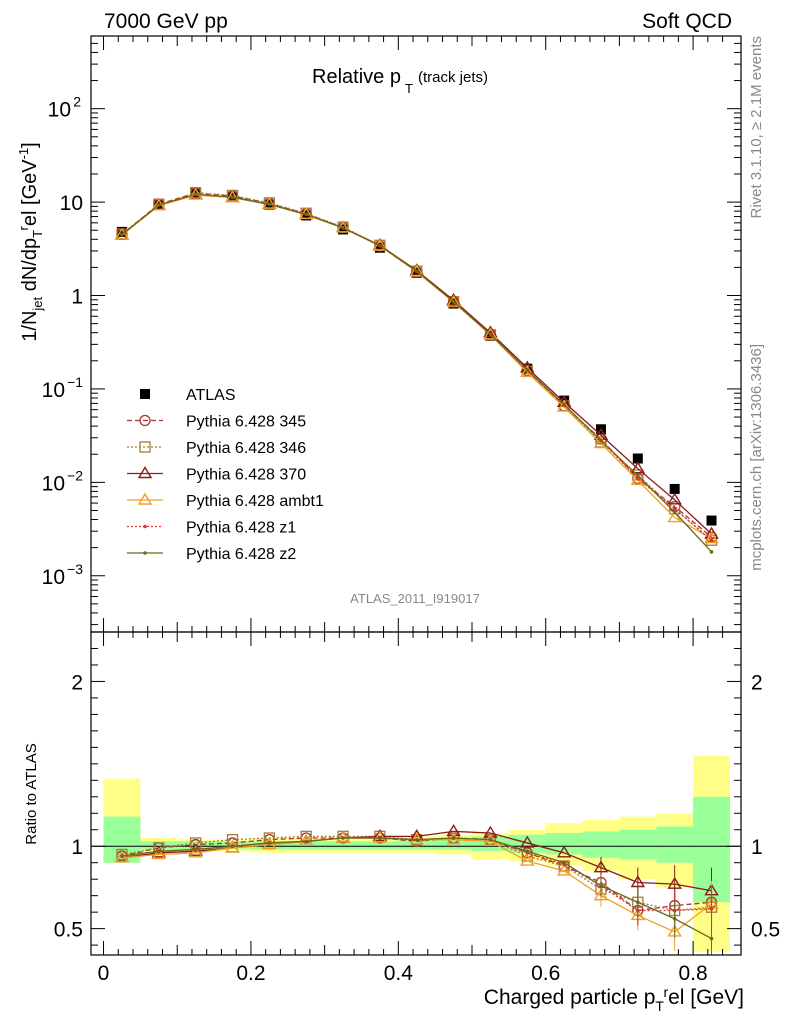 This screenshot has height=1024, width=786. Describe the element at coordinates (75, 569) in the screenshot. I see `main-ytick-exp-0: −3` at that location.